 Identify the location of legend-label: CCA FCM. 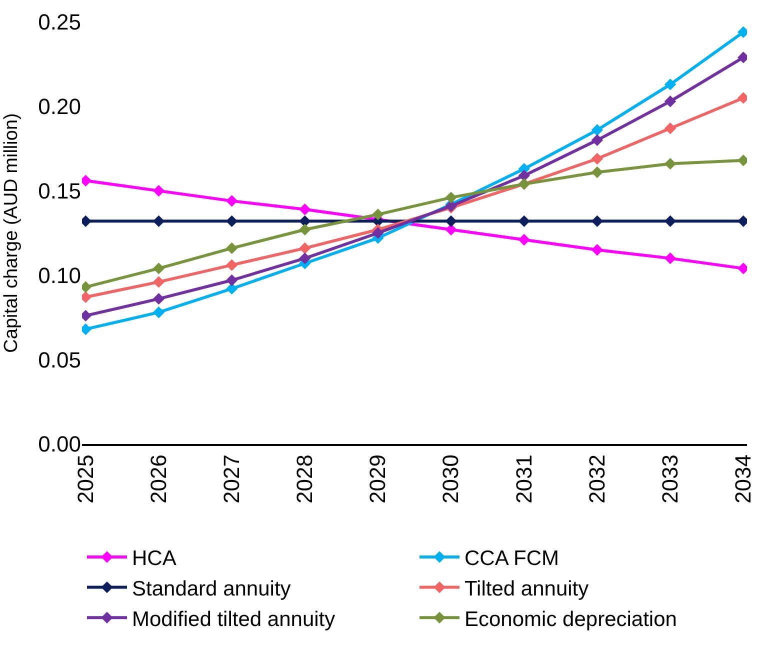
(511, 558).